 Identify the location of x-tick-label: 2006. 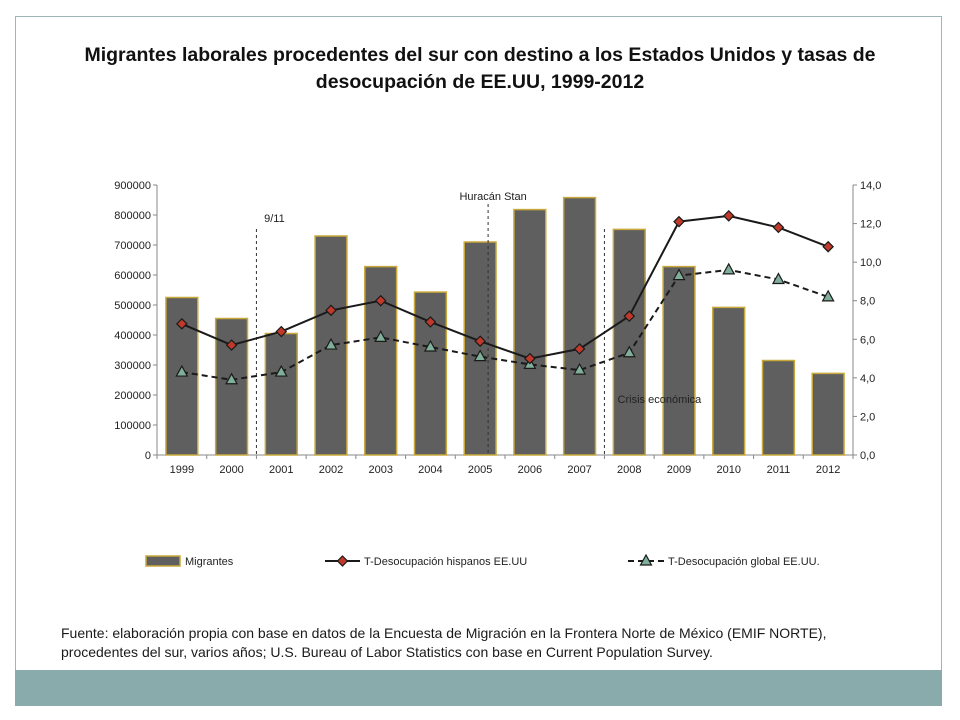
(530, 470).